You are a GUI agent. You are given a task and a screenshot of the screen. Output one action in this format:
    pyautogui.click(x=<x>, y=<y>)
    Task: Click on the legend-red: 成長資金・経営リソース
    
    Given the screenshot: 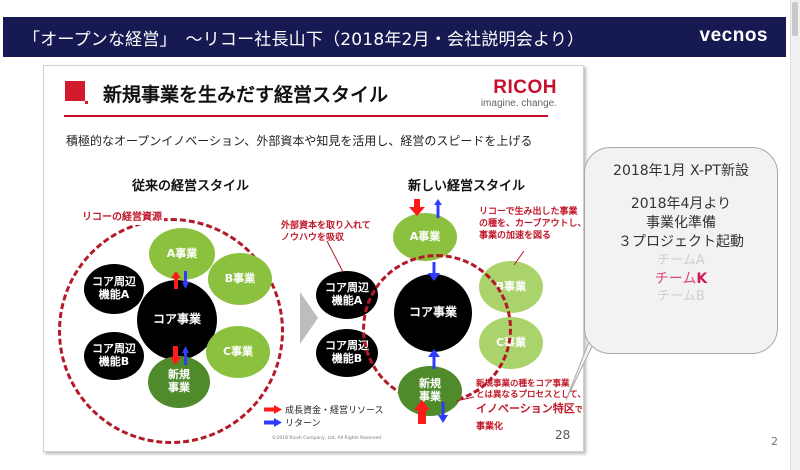 What is the action you would take?
    pyautogui.click(x=324, y=409)
    